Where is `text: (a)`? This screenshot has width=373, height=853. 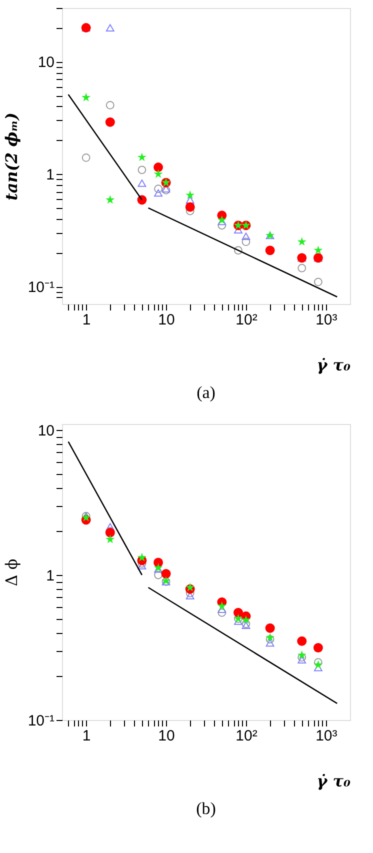
text: (a) is located at coordinates (206, 392).